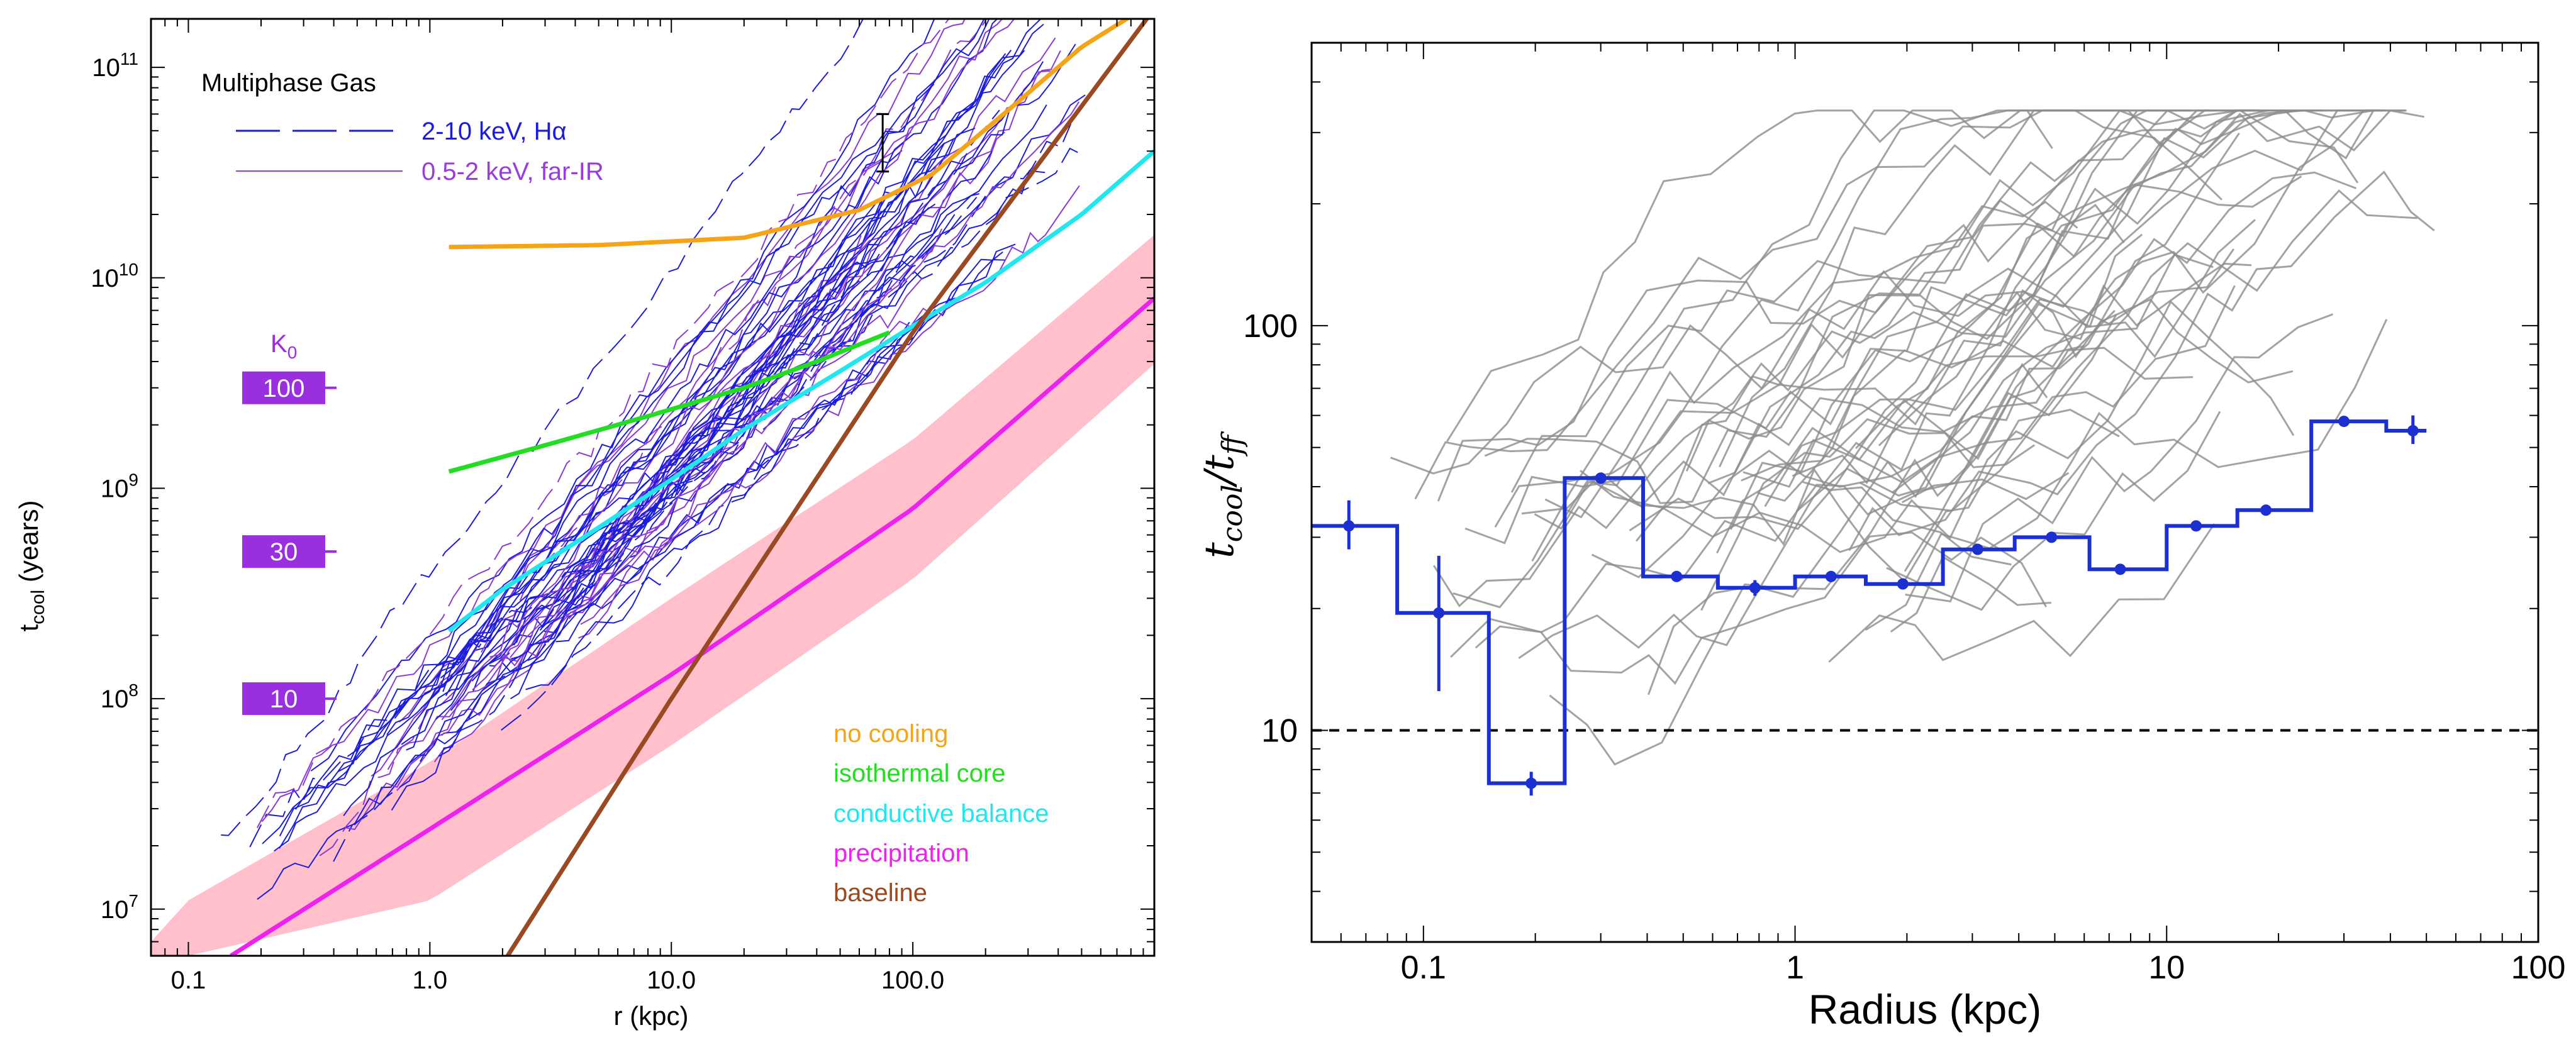 The image size is (2576, 1052). Describe the element at coordinates (901, 853) in the screenshot. I see `legend-precipitation: precipitation` at that location.